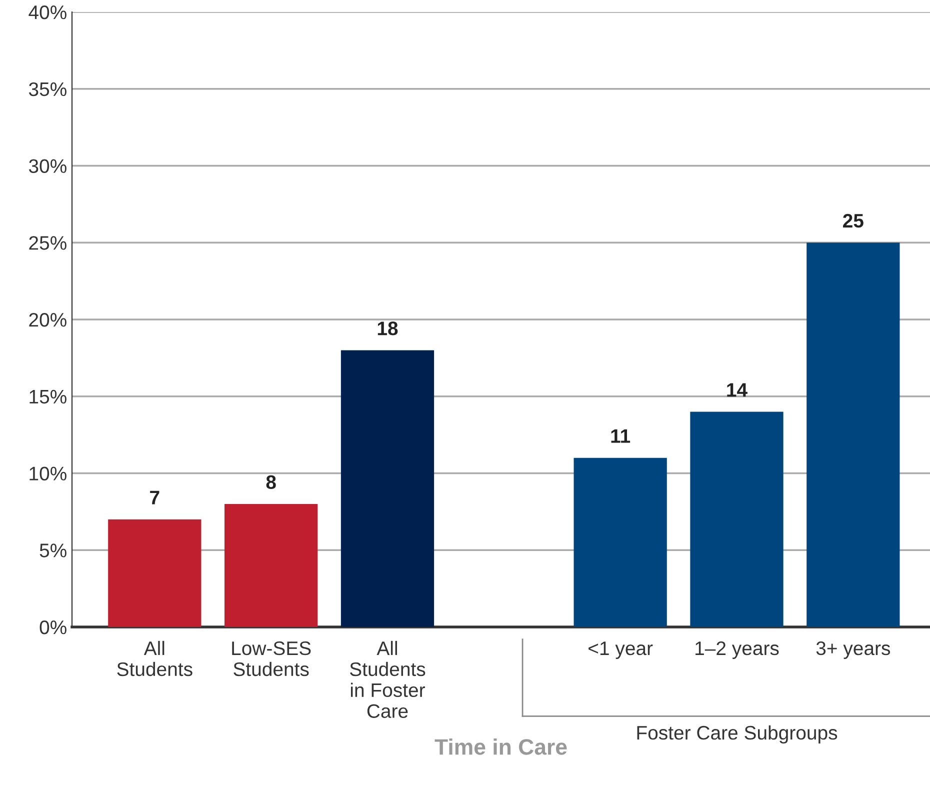 The image size is (930, 804). Describe the element at coordinates (48, 397) in the screenshot. I see `y-tick-label: 15%` at that location.